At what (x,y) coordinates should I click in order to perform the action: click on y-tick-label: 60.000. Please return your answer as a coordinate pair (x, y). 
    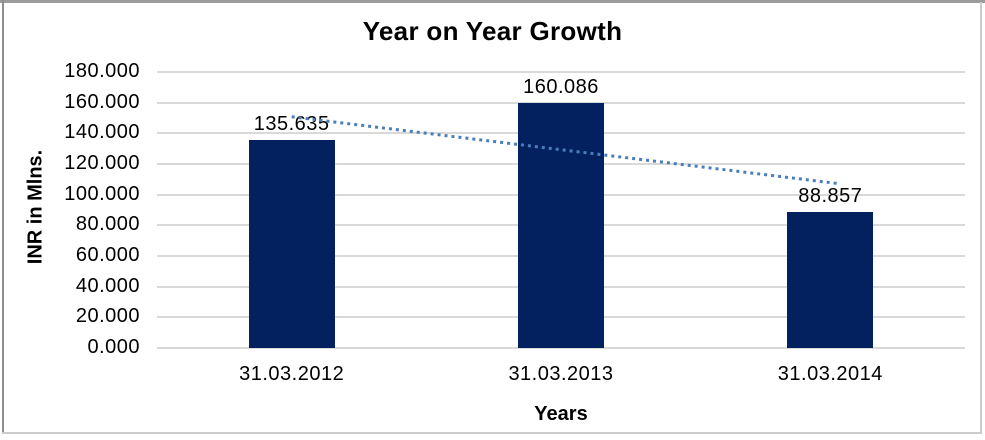
    Looking at the image, I should click on (107, 255).